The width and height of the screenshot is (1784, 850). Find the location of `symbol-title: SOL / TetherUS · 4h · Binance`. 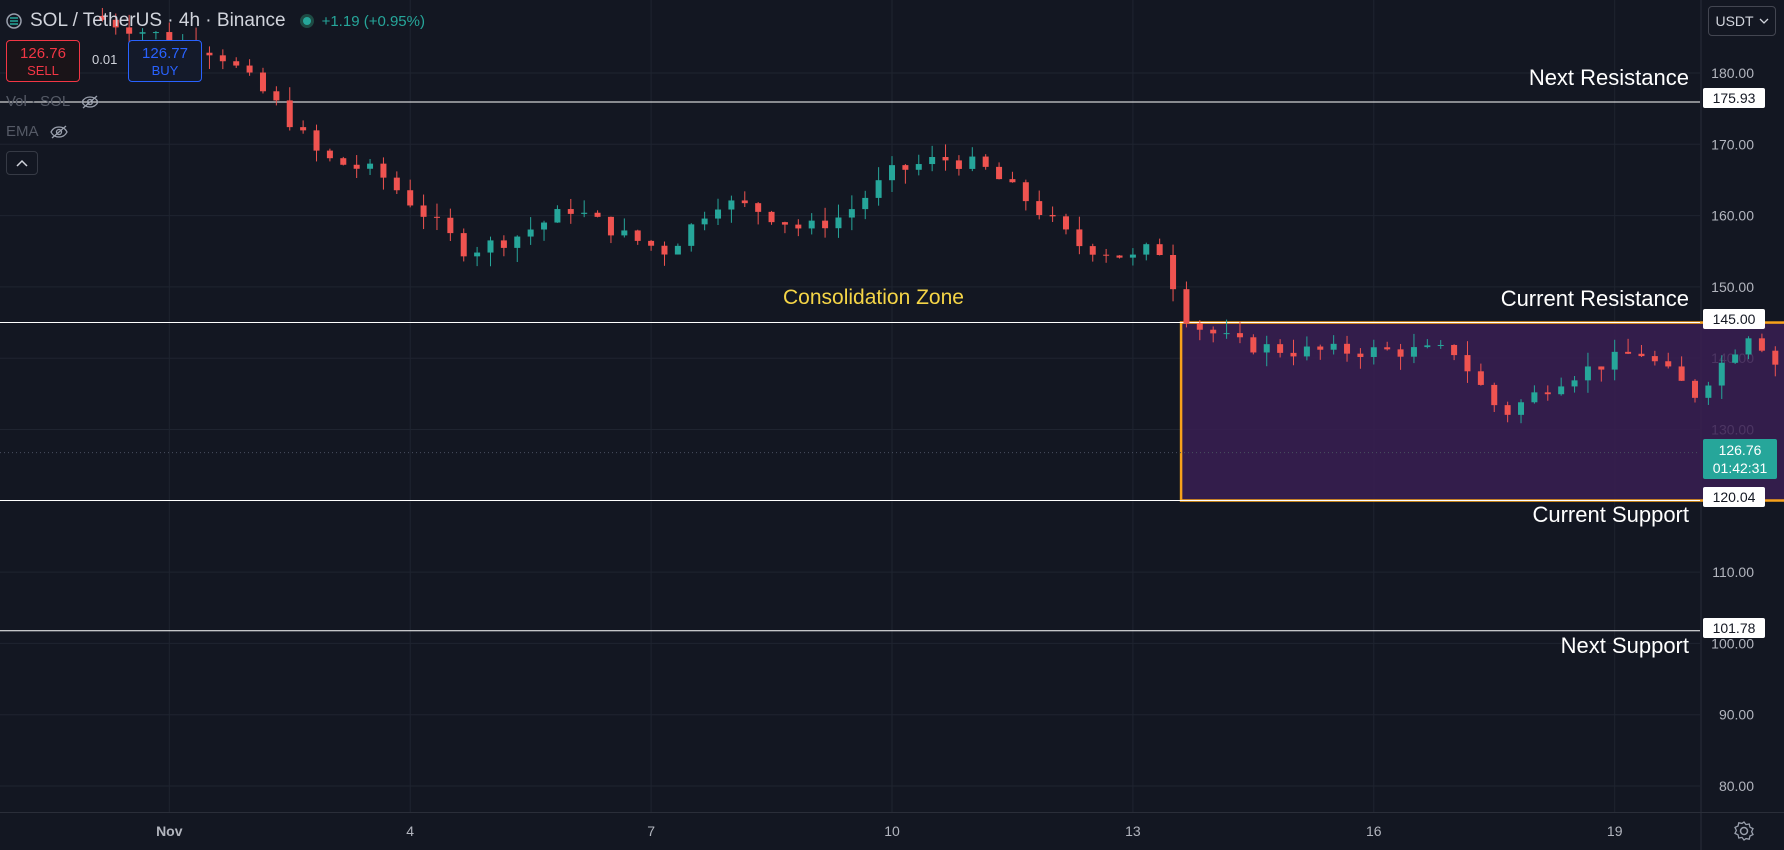

symbol-title: SOL / TetherUS · 4h · Binance is located at coordinates (158, 20).